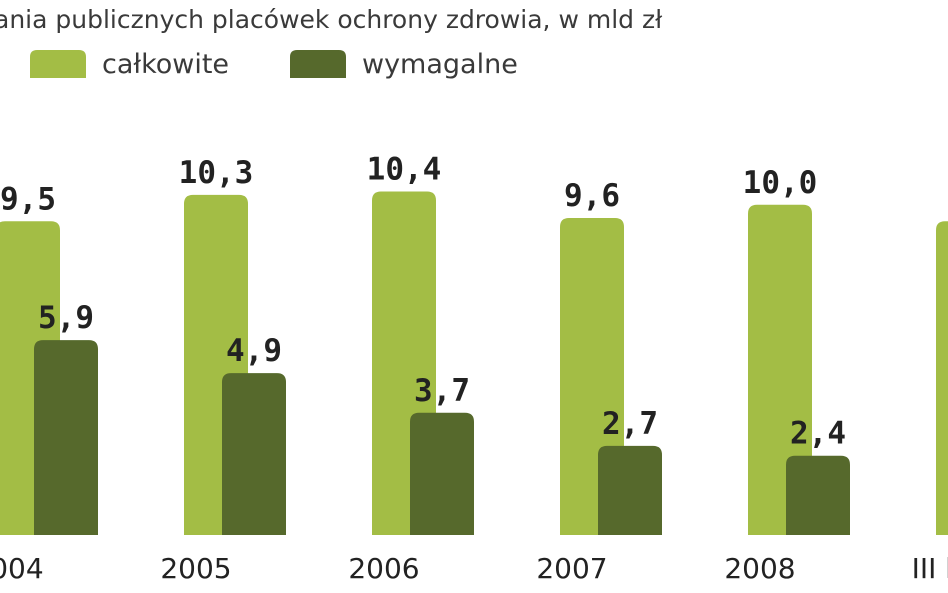 This screenshot has width=948, height=593. Describe the element at coordinates (780, 183) in the screenshot. I see `data-label: 10,0` at that location.